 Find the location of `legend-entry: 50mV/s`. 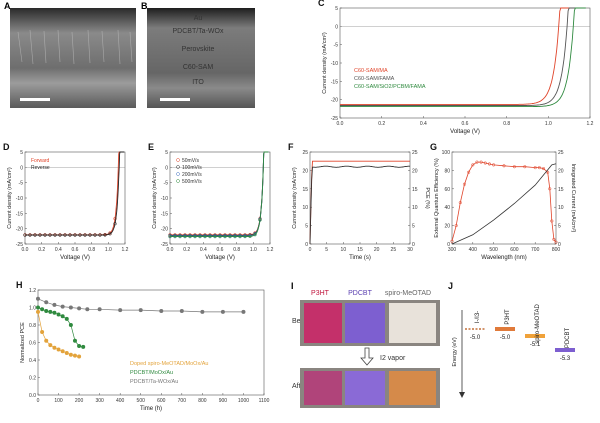

legend-entry: 50mV/s is located at coordinates (190, 161).